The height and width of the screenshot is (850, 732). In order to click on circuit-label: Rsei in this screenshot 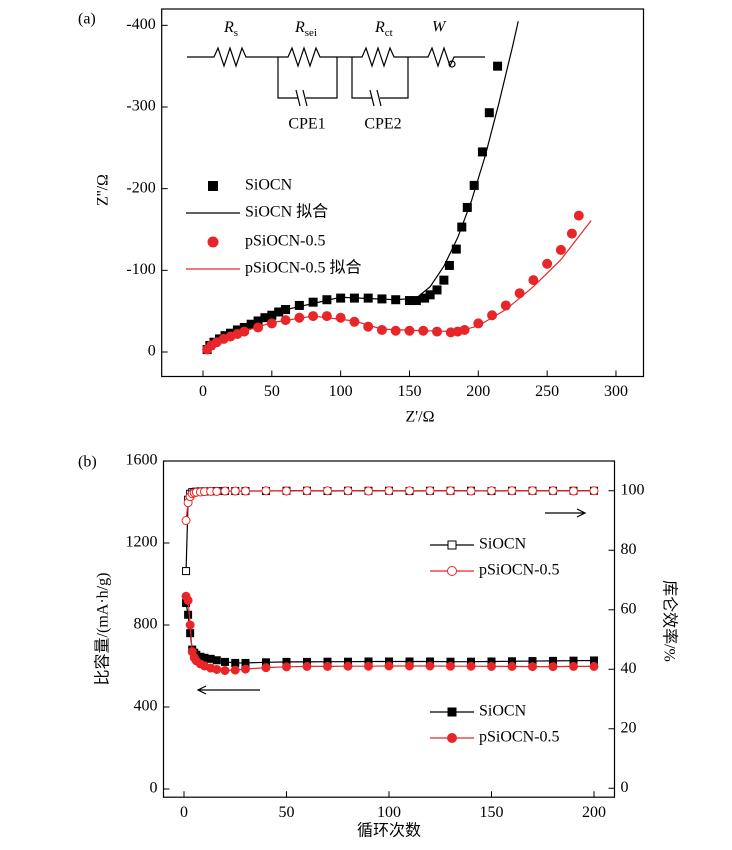, I will do `click(305, 29)`.